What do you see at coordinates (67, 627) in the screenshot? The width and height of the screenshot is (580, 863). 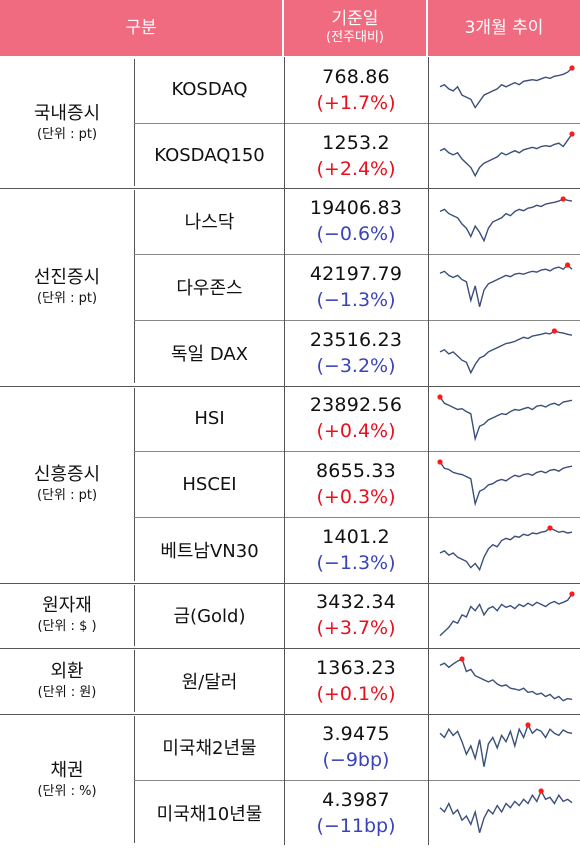 I see `category-unit: (단위 : $ )` at bounding box center [67, 627].